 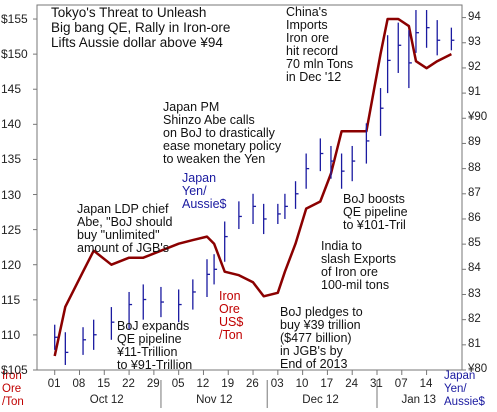 I want to click on x-axis-tick-label: 17, so click(x=327, y=384).